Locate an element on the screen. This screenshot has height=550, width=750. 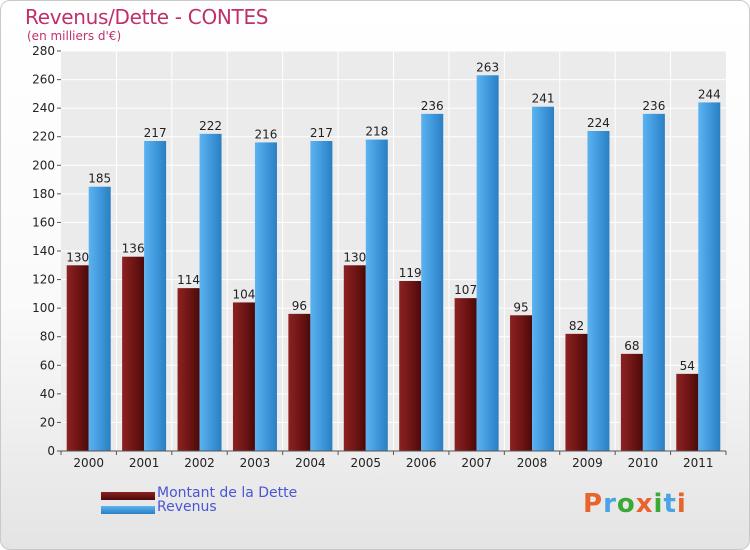
y-tick-label: 100 is located at coordinates (43, 308).